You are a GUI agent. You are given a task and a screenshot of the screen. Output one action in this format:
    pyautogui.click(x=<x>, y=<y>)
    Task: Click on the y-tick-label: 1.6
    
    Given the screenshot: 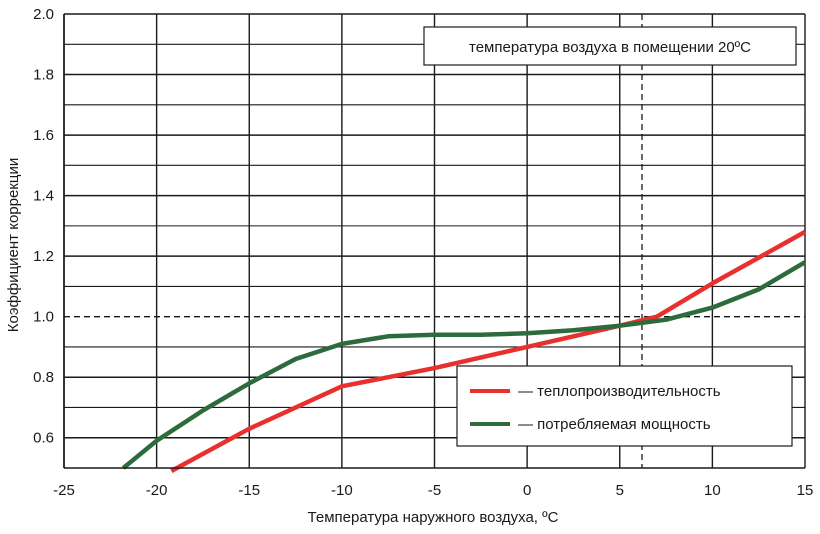 What is the action you would take?
    pyautogui.click(x=43, y=135)
    